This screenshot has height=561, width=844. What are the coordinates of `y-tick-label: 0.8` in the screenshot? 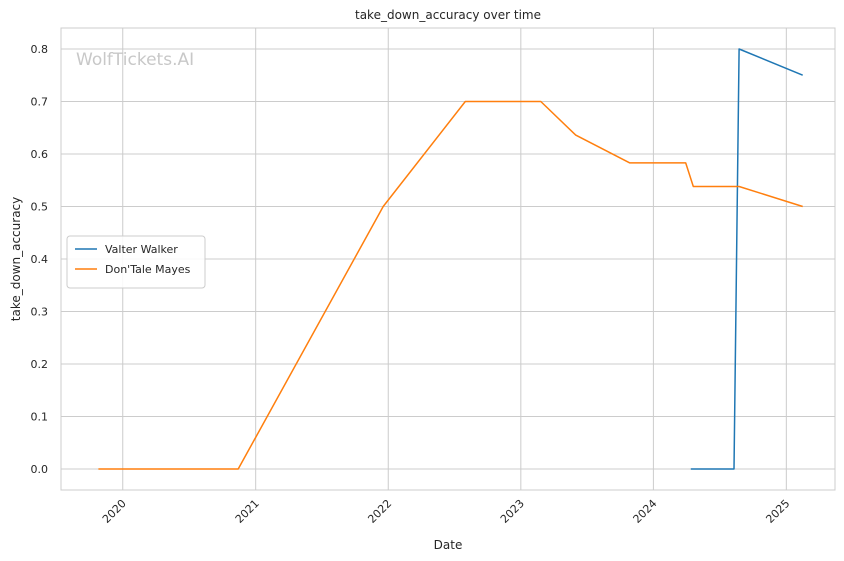 It's located at (40, 49).